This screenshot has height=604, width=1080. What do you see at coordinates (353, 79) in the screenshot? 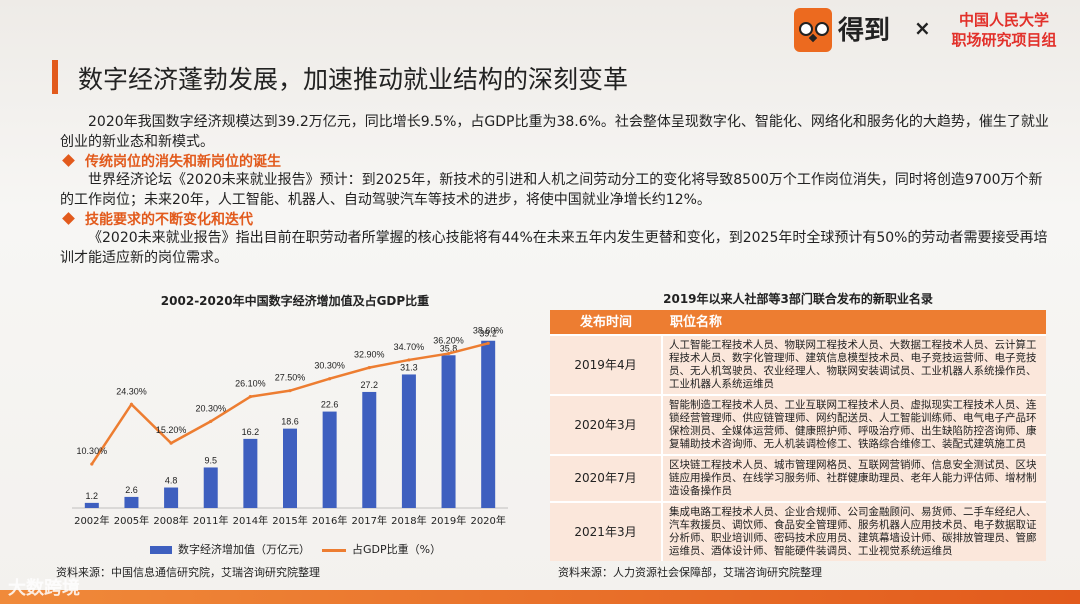
I see `page-title: 数字经济蓬勃发展，加速推动就业结构的深刻变革` at bounding box center [353, 79].